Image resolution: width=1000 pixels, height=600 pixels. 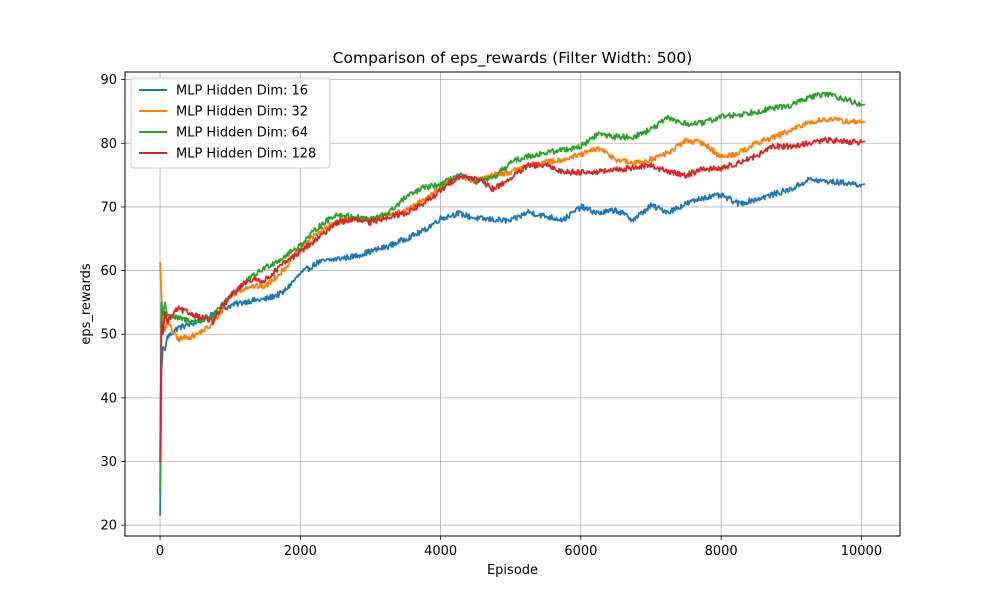 What do you see at coordinates (108, 207) in the screenshot?
I see `y-tick-label: 70` at bounding box center [108, 207].